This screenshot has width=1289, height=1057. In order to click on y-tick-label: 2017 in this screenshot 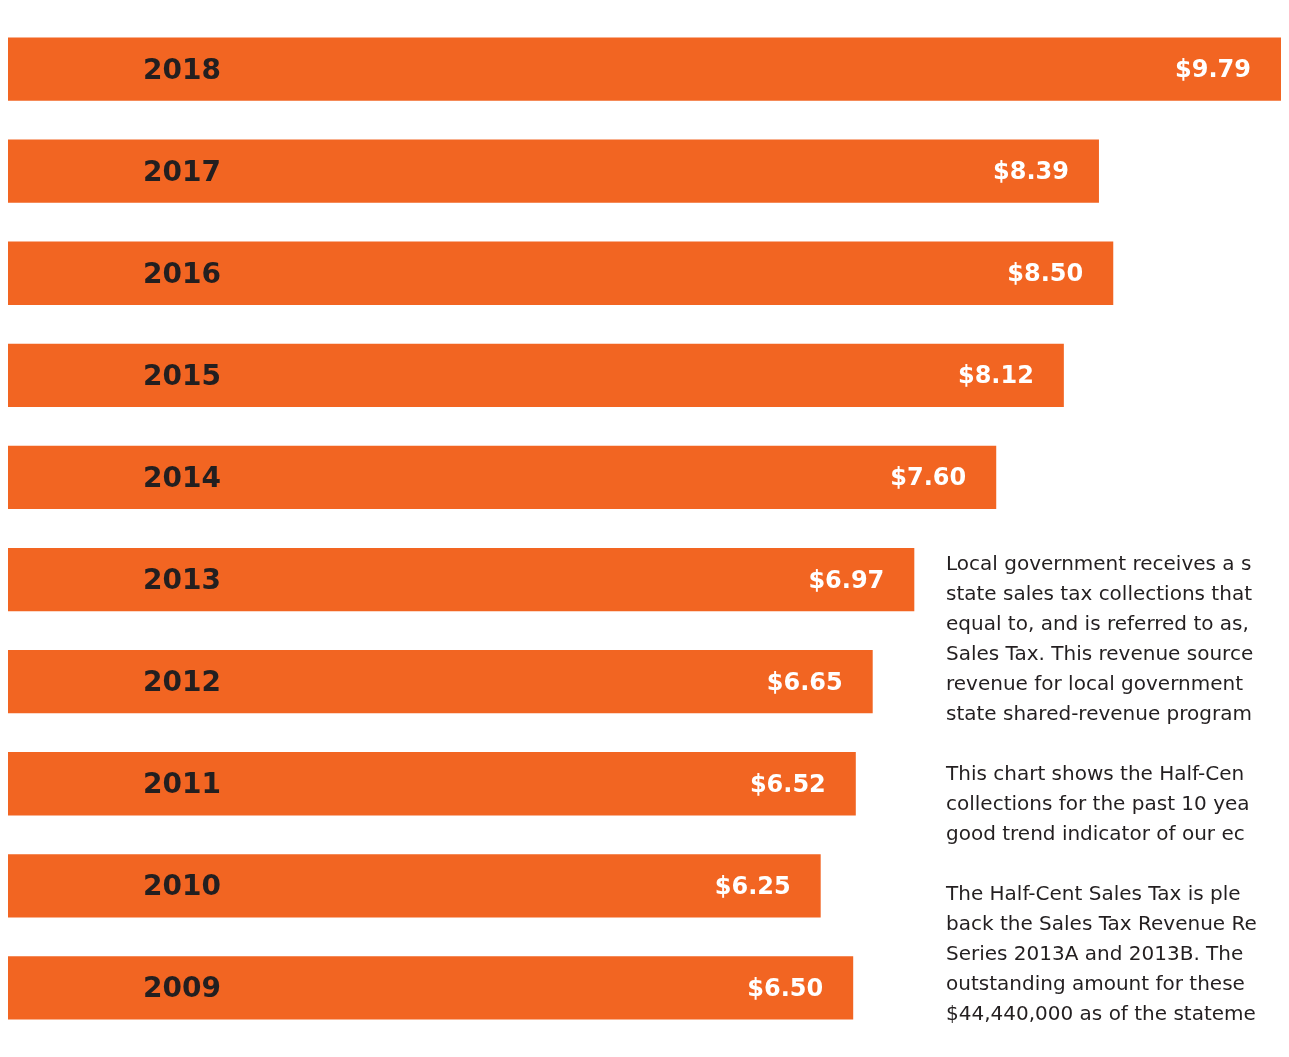, I will do `click(182, 171)`.